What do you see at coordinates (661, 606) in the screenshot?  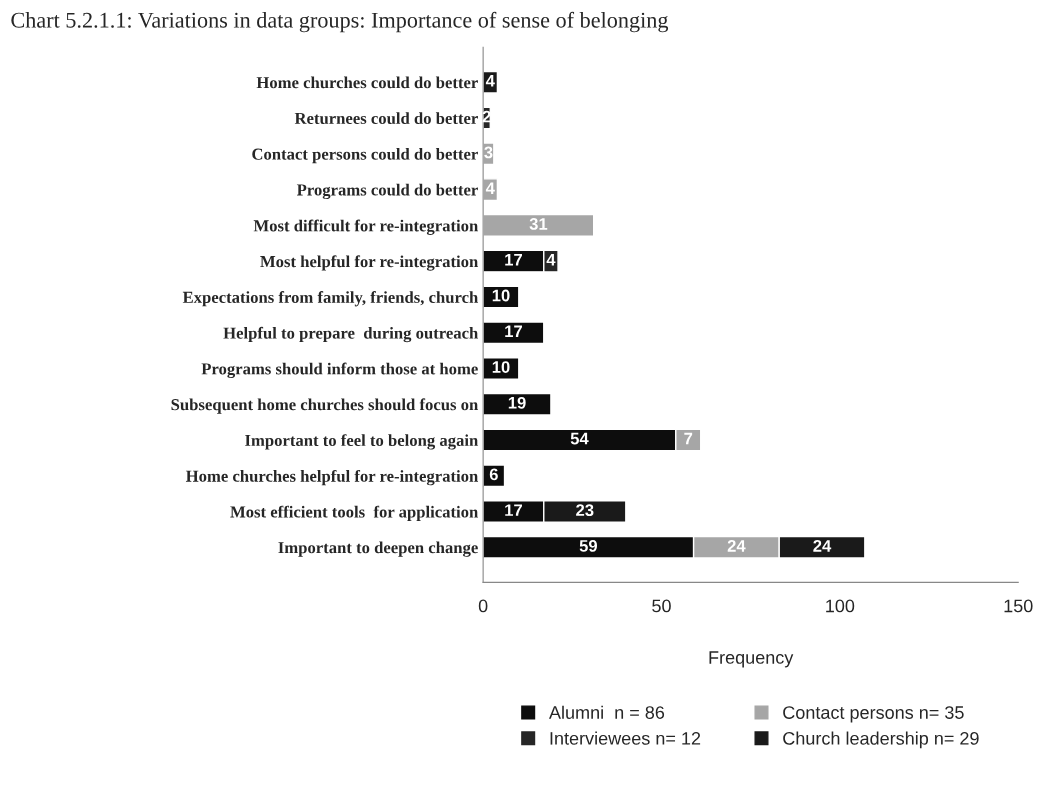 I see `x-tick-label: 50` at bounding box center [661, 606].